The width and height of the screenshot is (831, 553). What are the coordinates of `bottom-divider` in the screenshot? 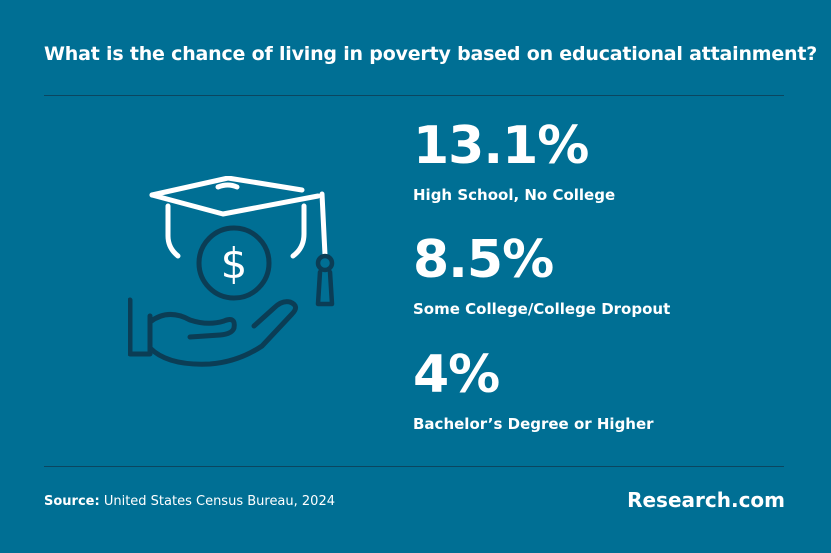 It's located at (414, 466).